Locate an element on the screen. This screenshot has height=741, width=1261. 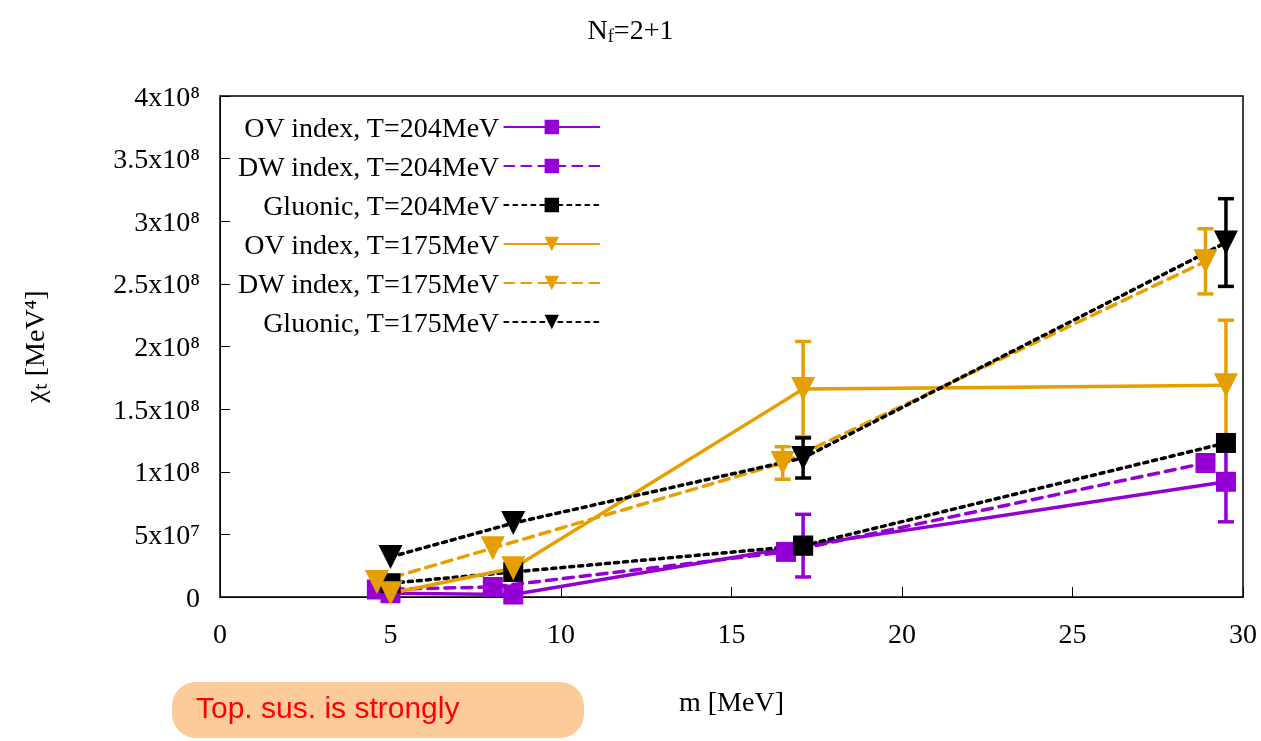
callout-bubble: Top. sus. is strongly is located at coordinates (378, 710).